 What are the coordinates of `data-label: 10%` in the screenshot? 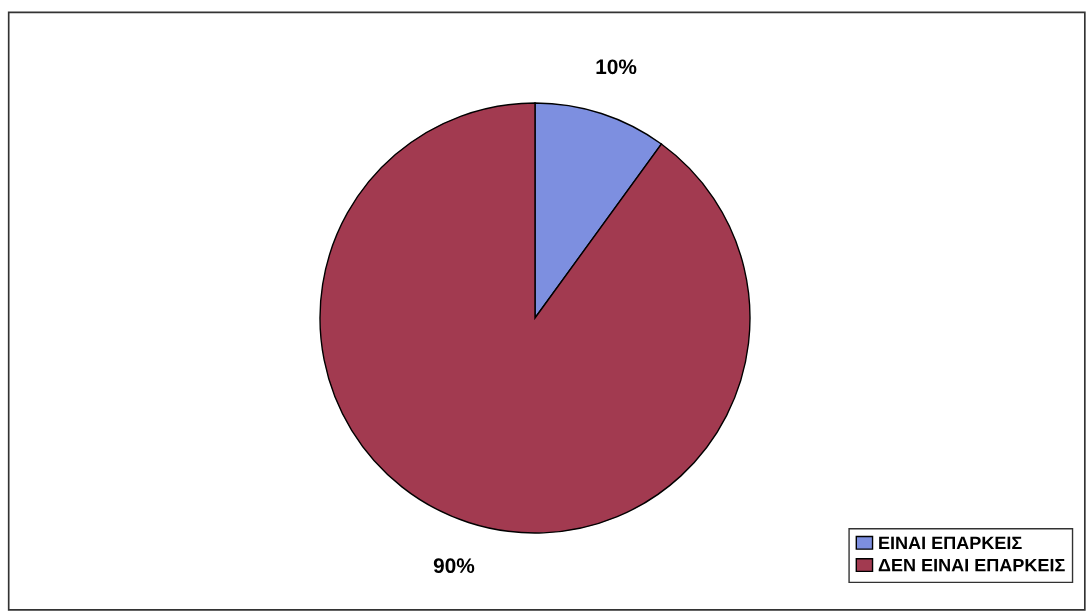 It's located at (616, 67).